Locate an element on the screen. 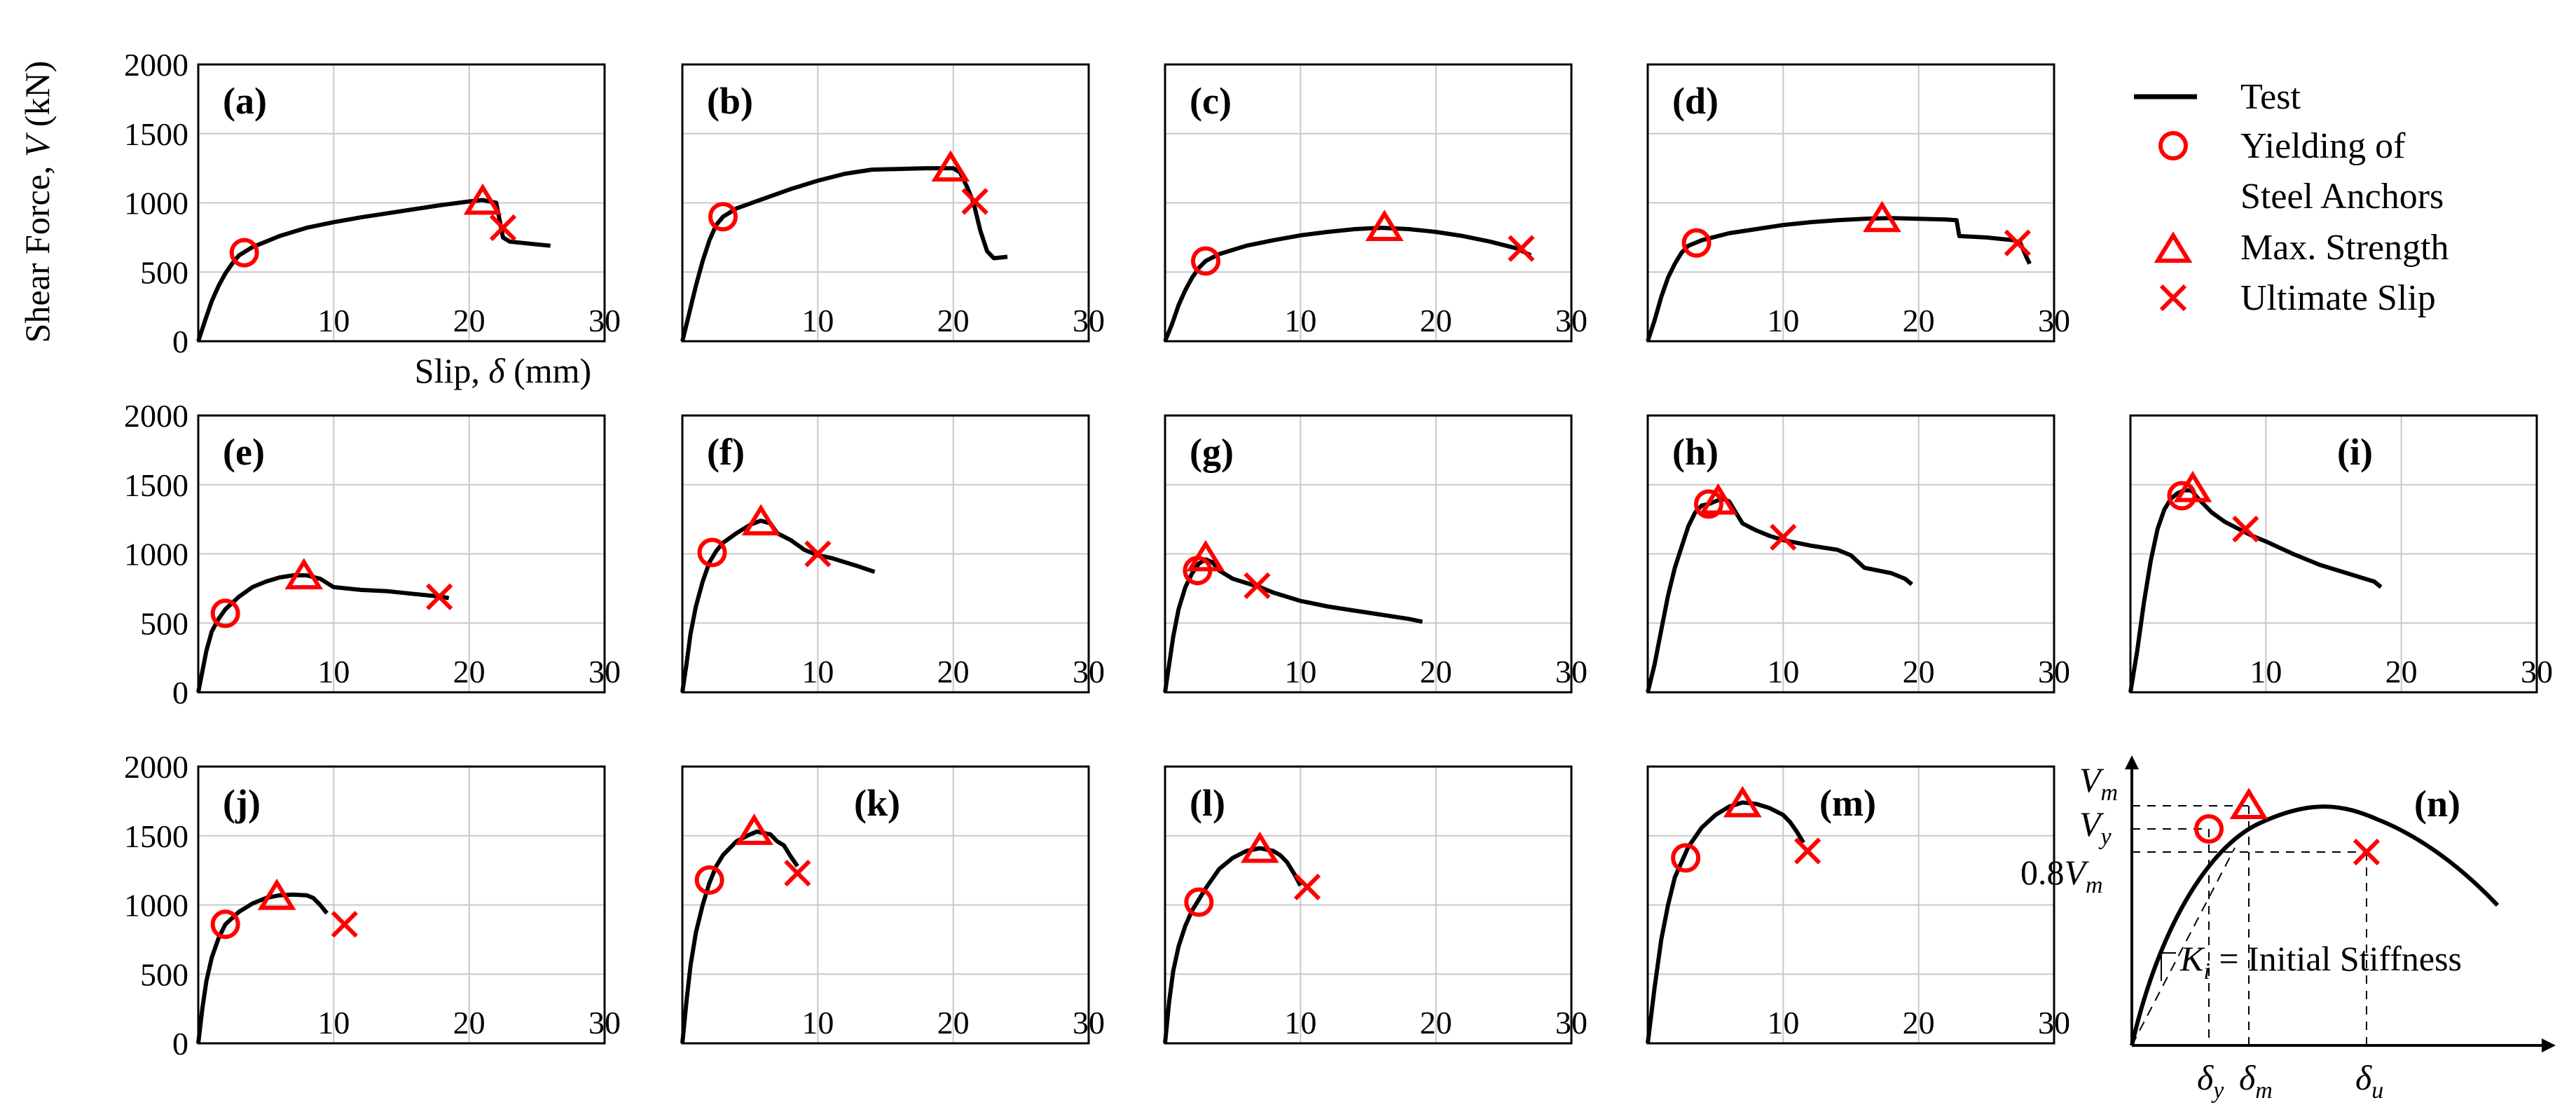  panel-label: (g) is located at coordinates (1212, 452).